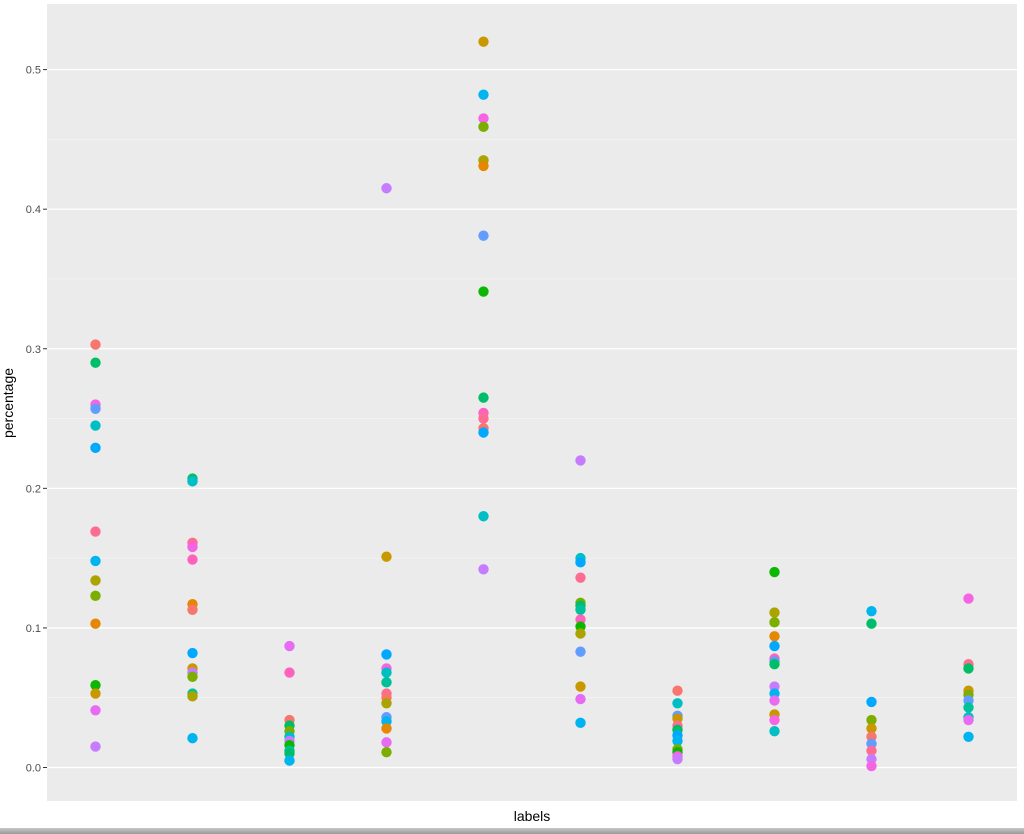  I want to click on y-tick-label: 0.0, so click(33, 769).